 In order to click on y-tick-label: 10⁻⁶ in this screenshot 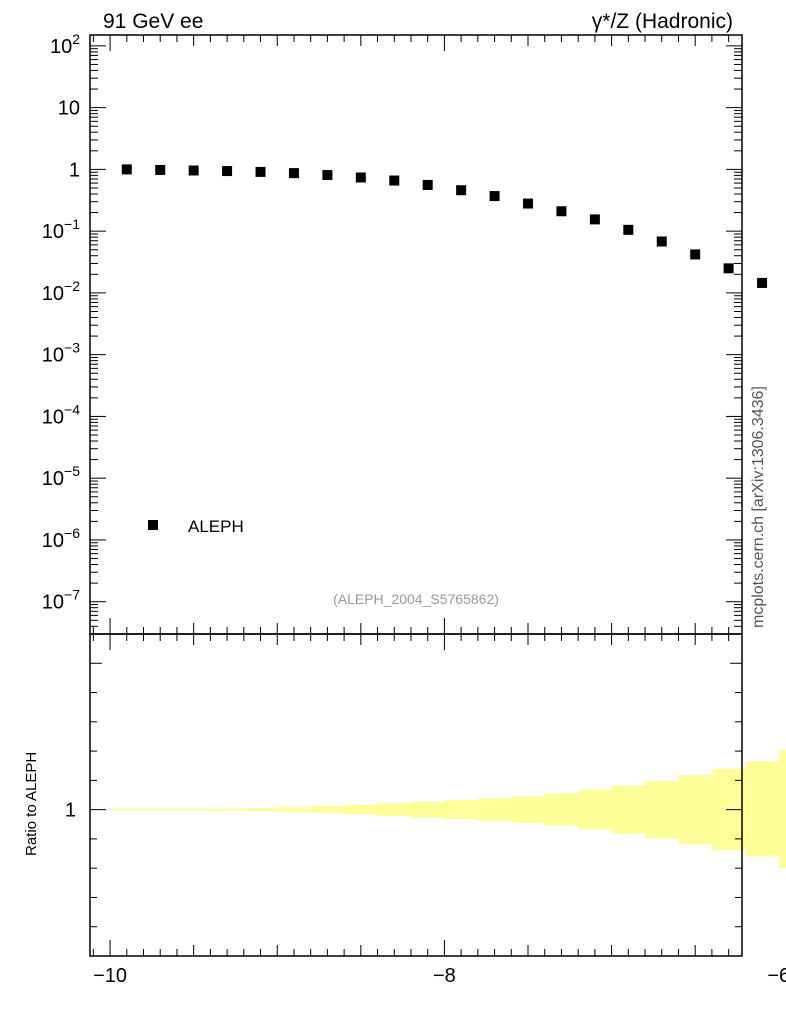, I will do `click(61, 538)`.